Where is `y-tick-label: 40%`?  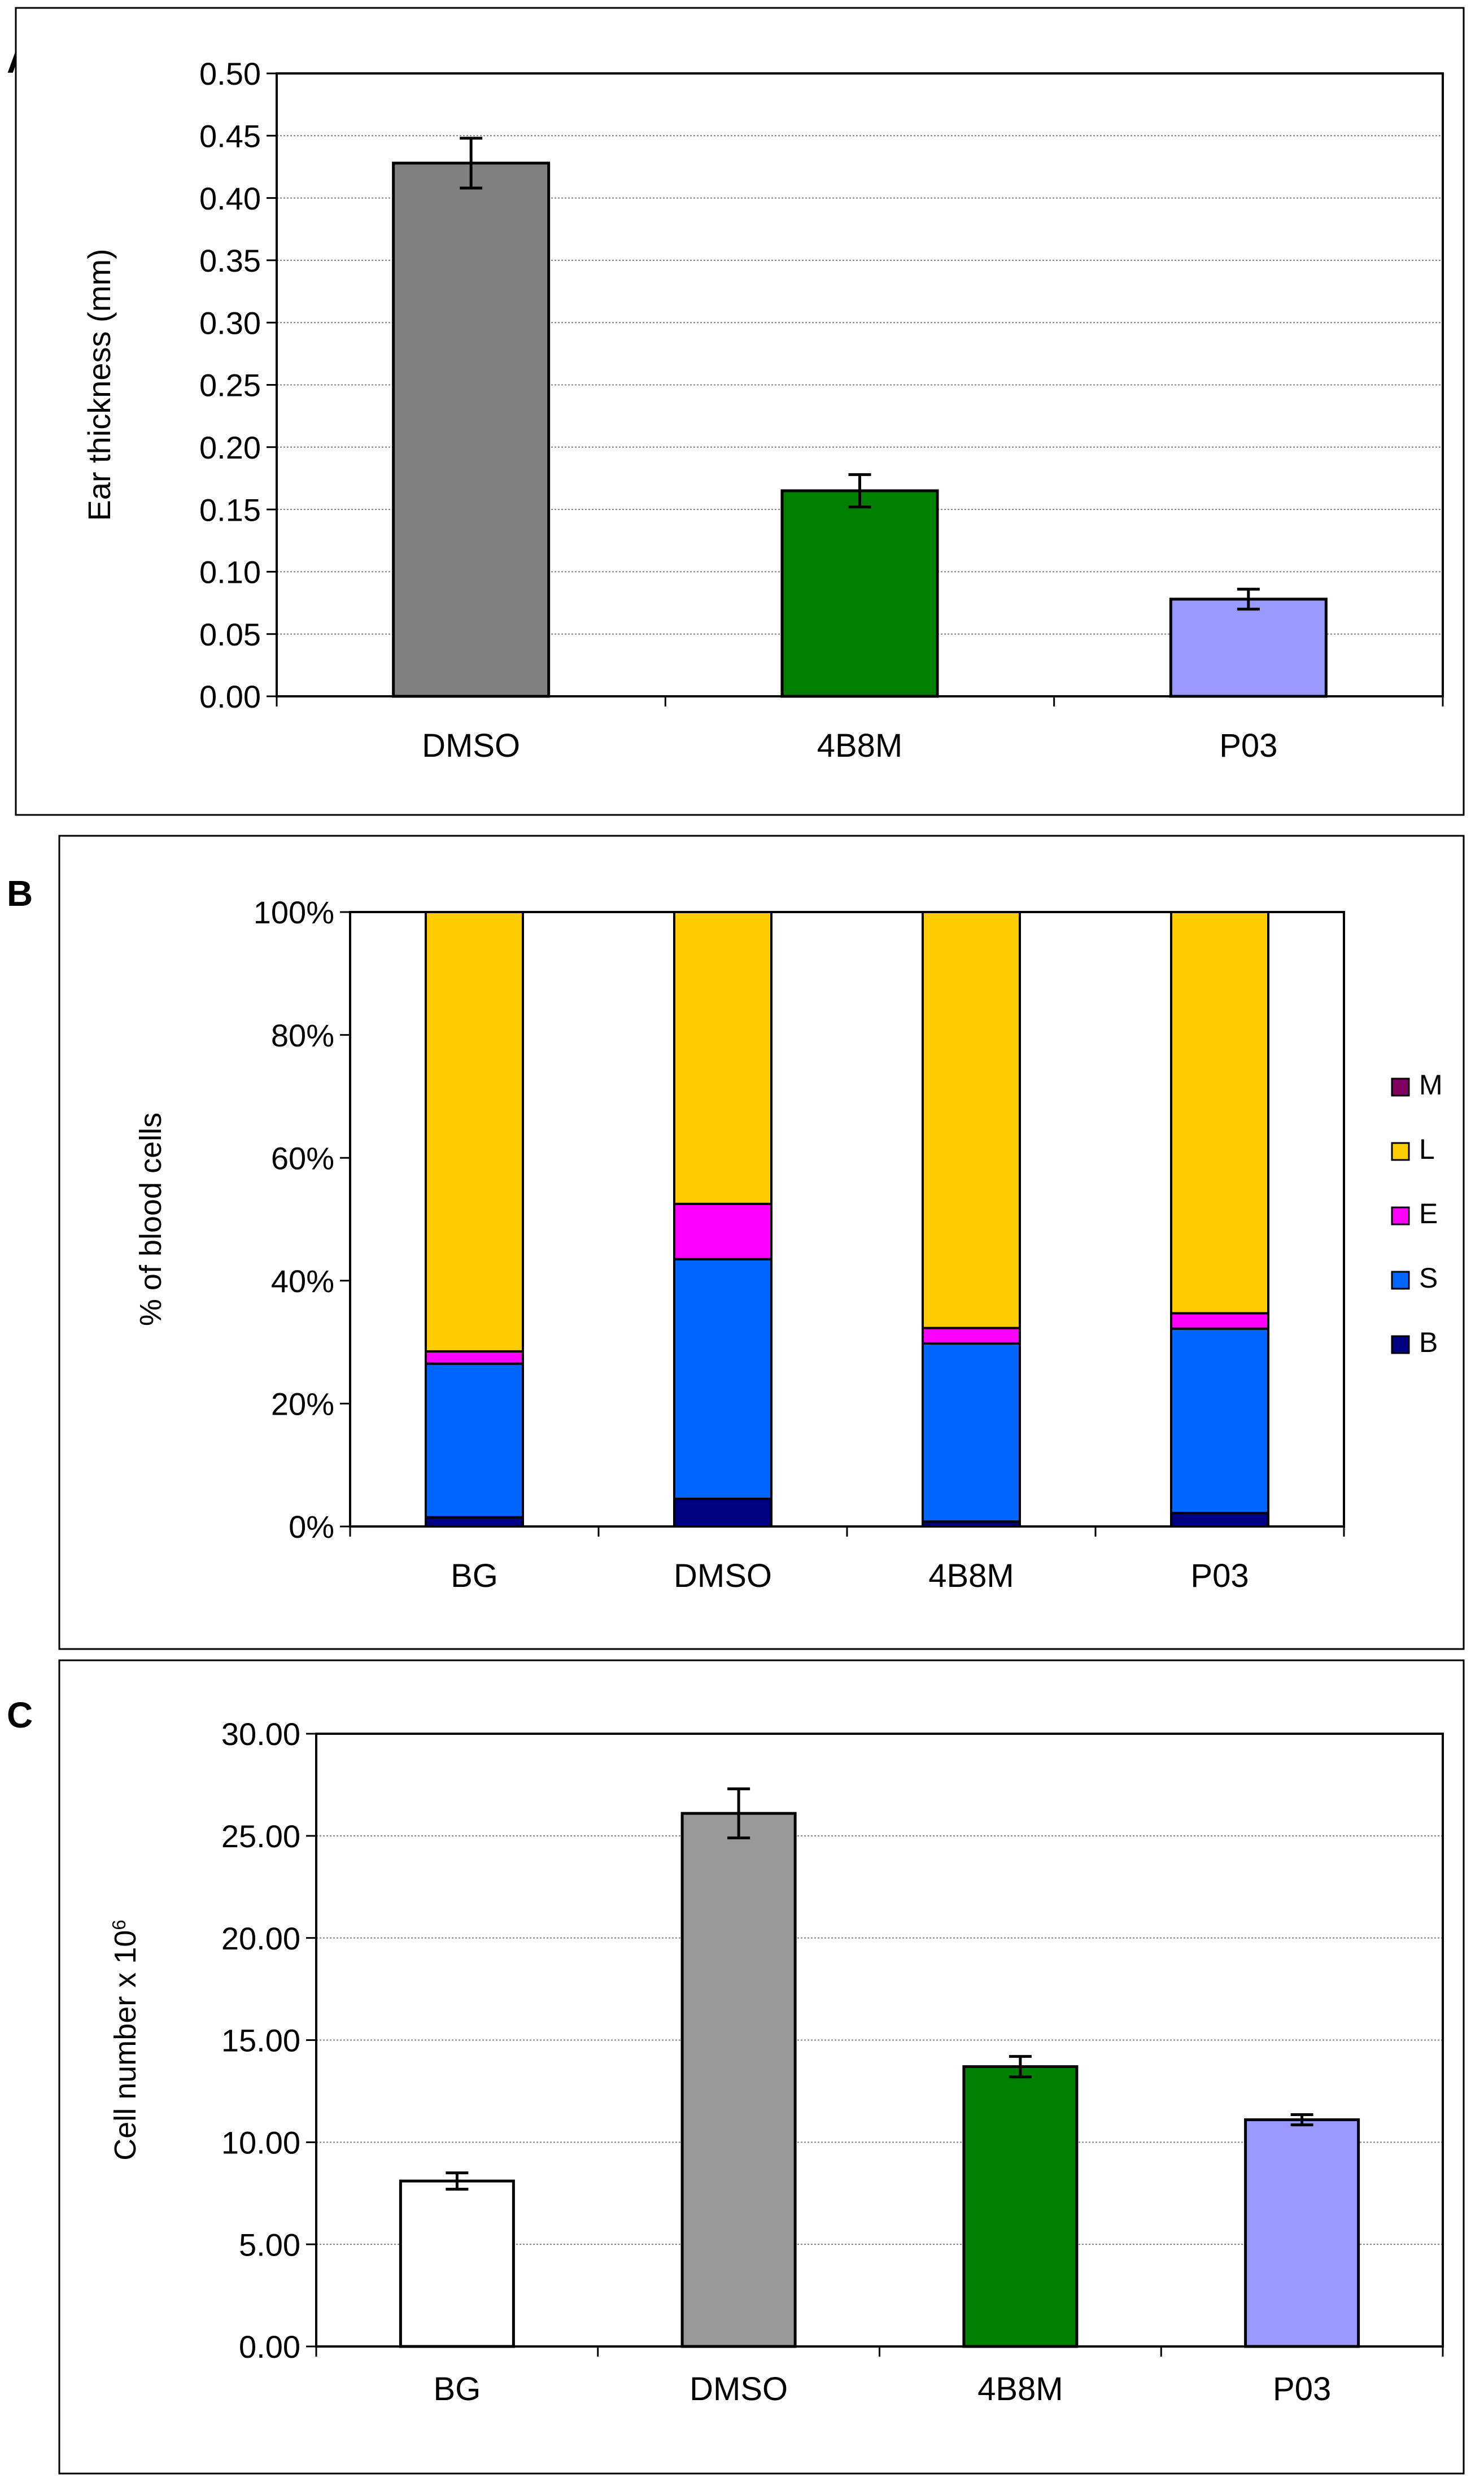
y-tick-label: 40% is located at coordinates (302, 1281).